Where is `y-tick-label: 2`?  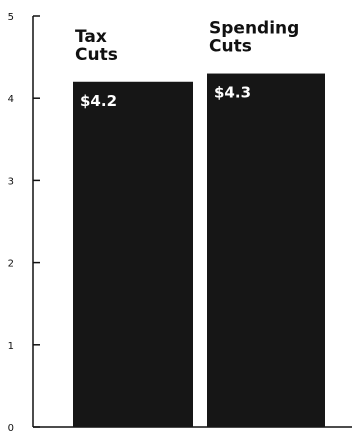
y-tick-label: 2 is located at coordinates (11, 264).